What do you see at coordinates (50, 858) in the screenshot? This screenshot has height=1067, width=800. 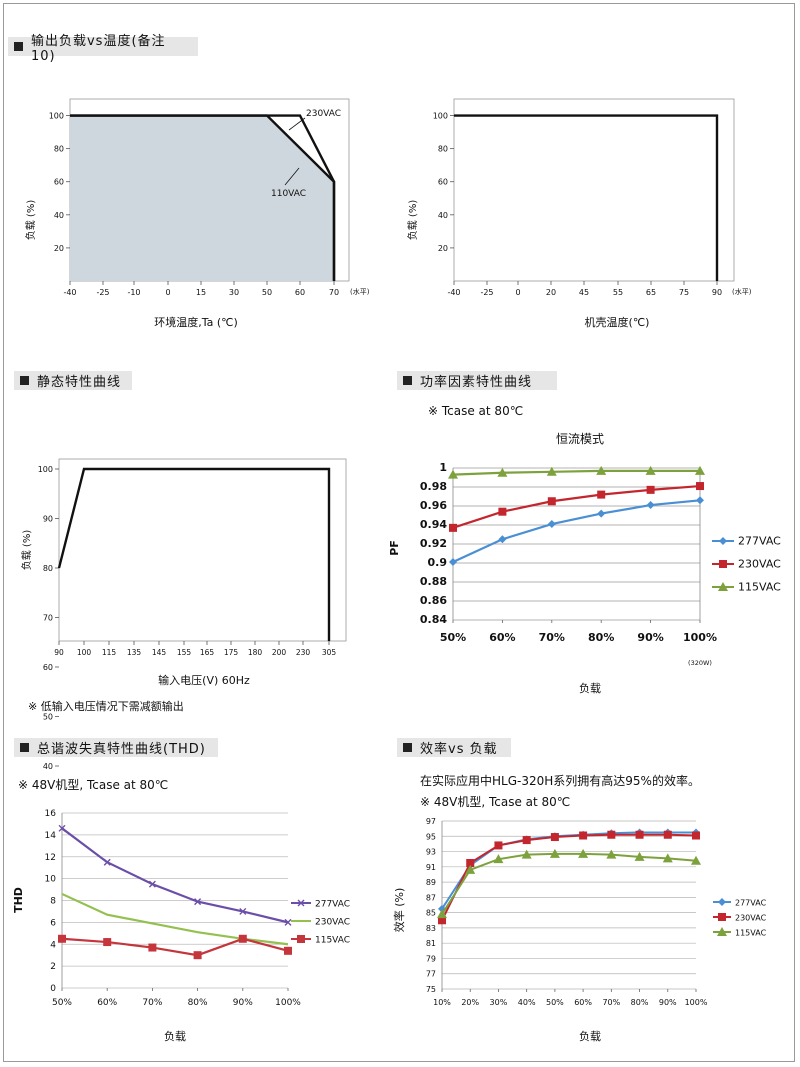 I see `y-tick-label: 12` at bounding box center [50, 858].